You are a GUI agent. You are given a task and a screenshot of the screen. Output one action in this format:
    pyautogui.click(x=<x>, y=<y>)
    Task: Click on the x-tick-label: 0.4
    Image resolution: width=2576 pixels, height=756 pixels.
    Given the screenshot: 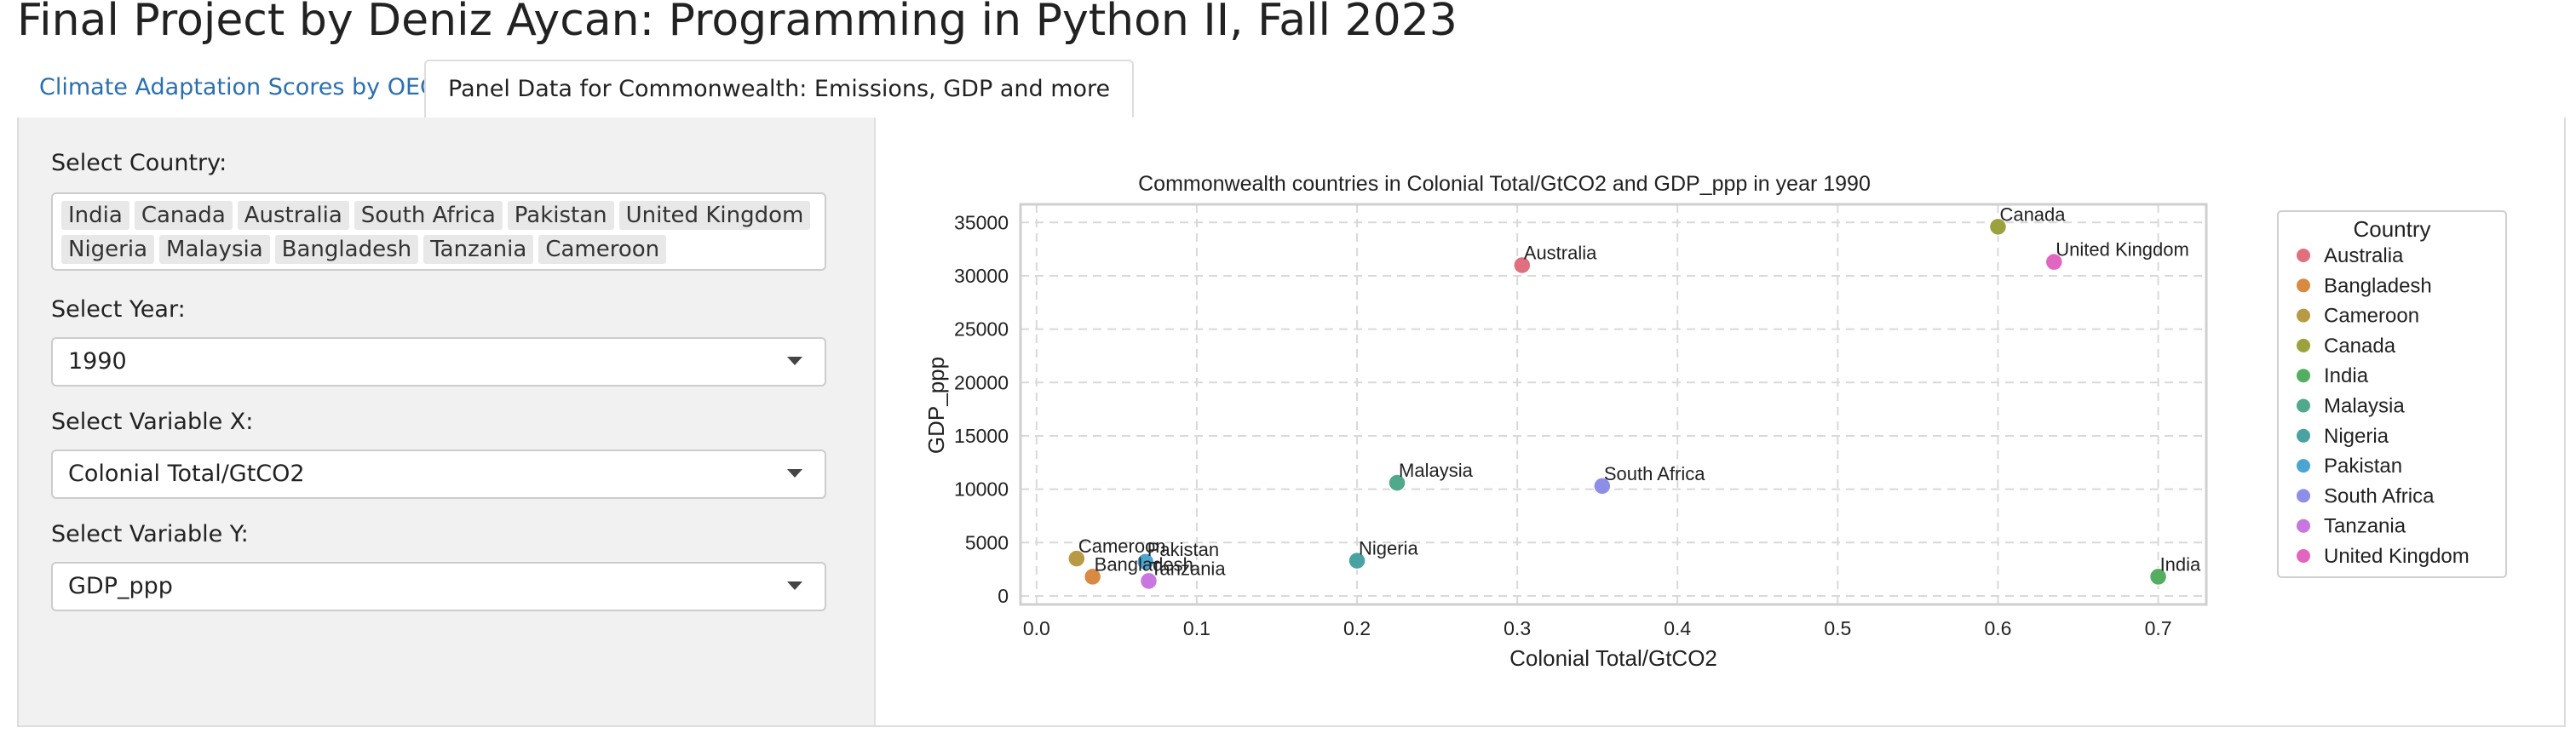 What is the action you would take?
    pyautogui.click(x=1678, y=628)
    